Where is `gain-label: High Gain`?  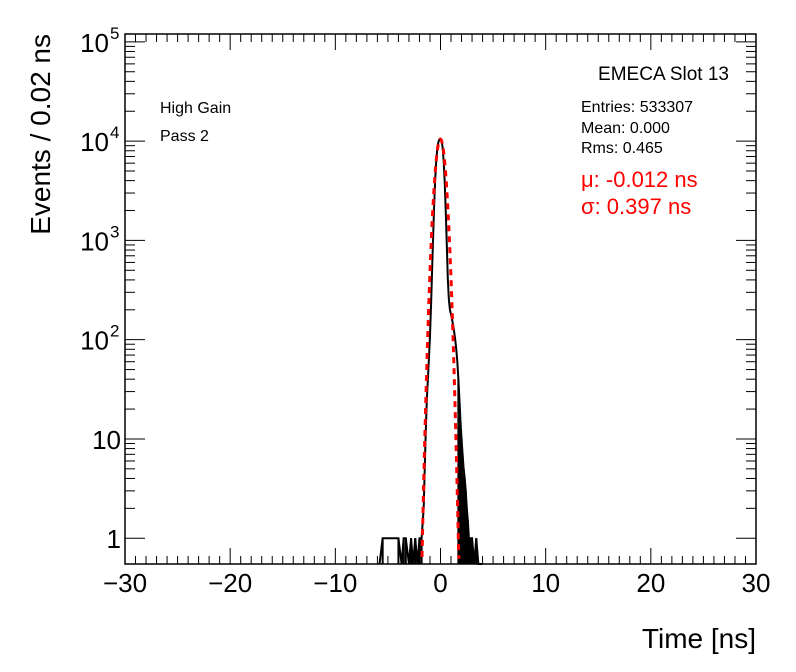 gain-label: High Gain is located at coordinates (195, 108).